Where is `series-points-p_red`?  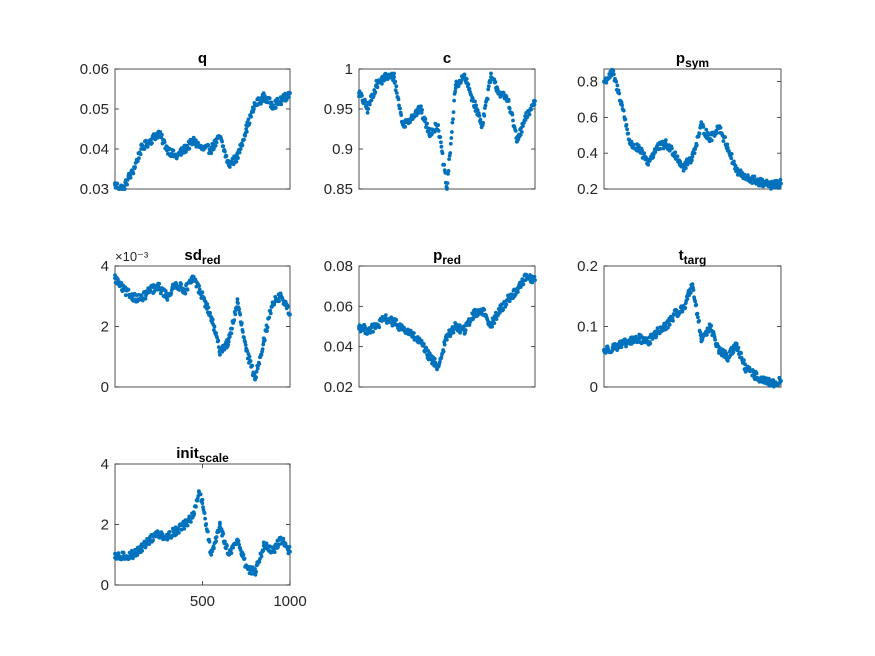
series-points-p_red is located at coordinates (447, 322).